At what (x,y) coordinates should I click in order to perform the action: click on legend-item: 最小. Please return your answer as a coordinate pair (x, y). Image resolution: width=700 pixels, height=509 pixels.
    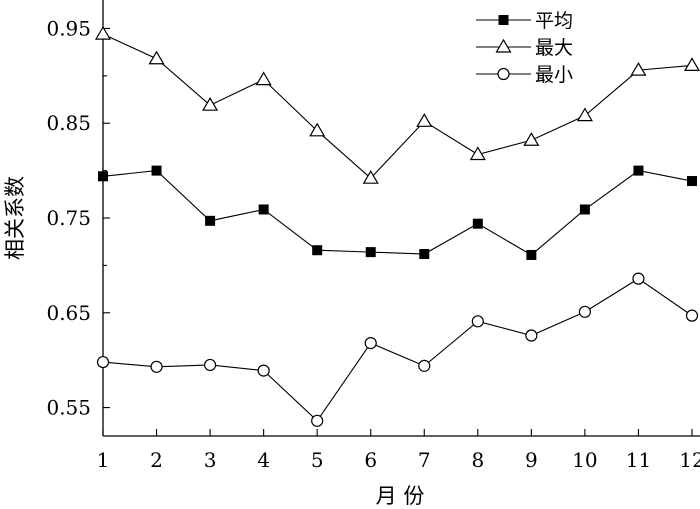
    Looking at the image, I should click on (524, 75).